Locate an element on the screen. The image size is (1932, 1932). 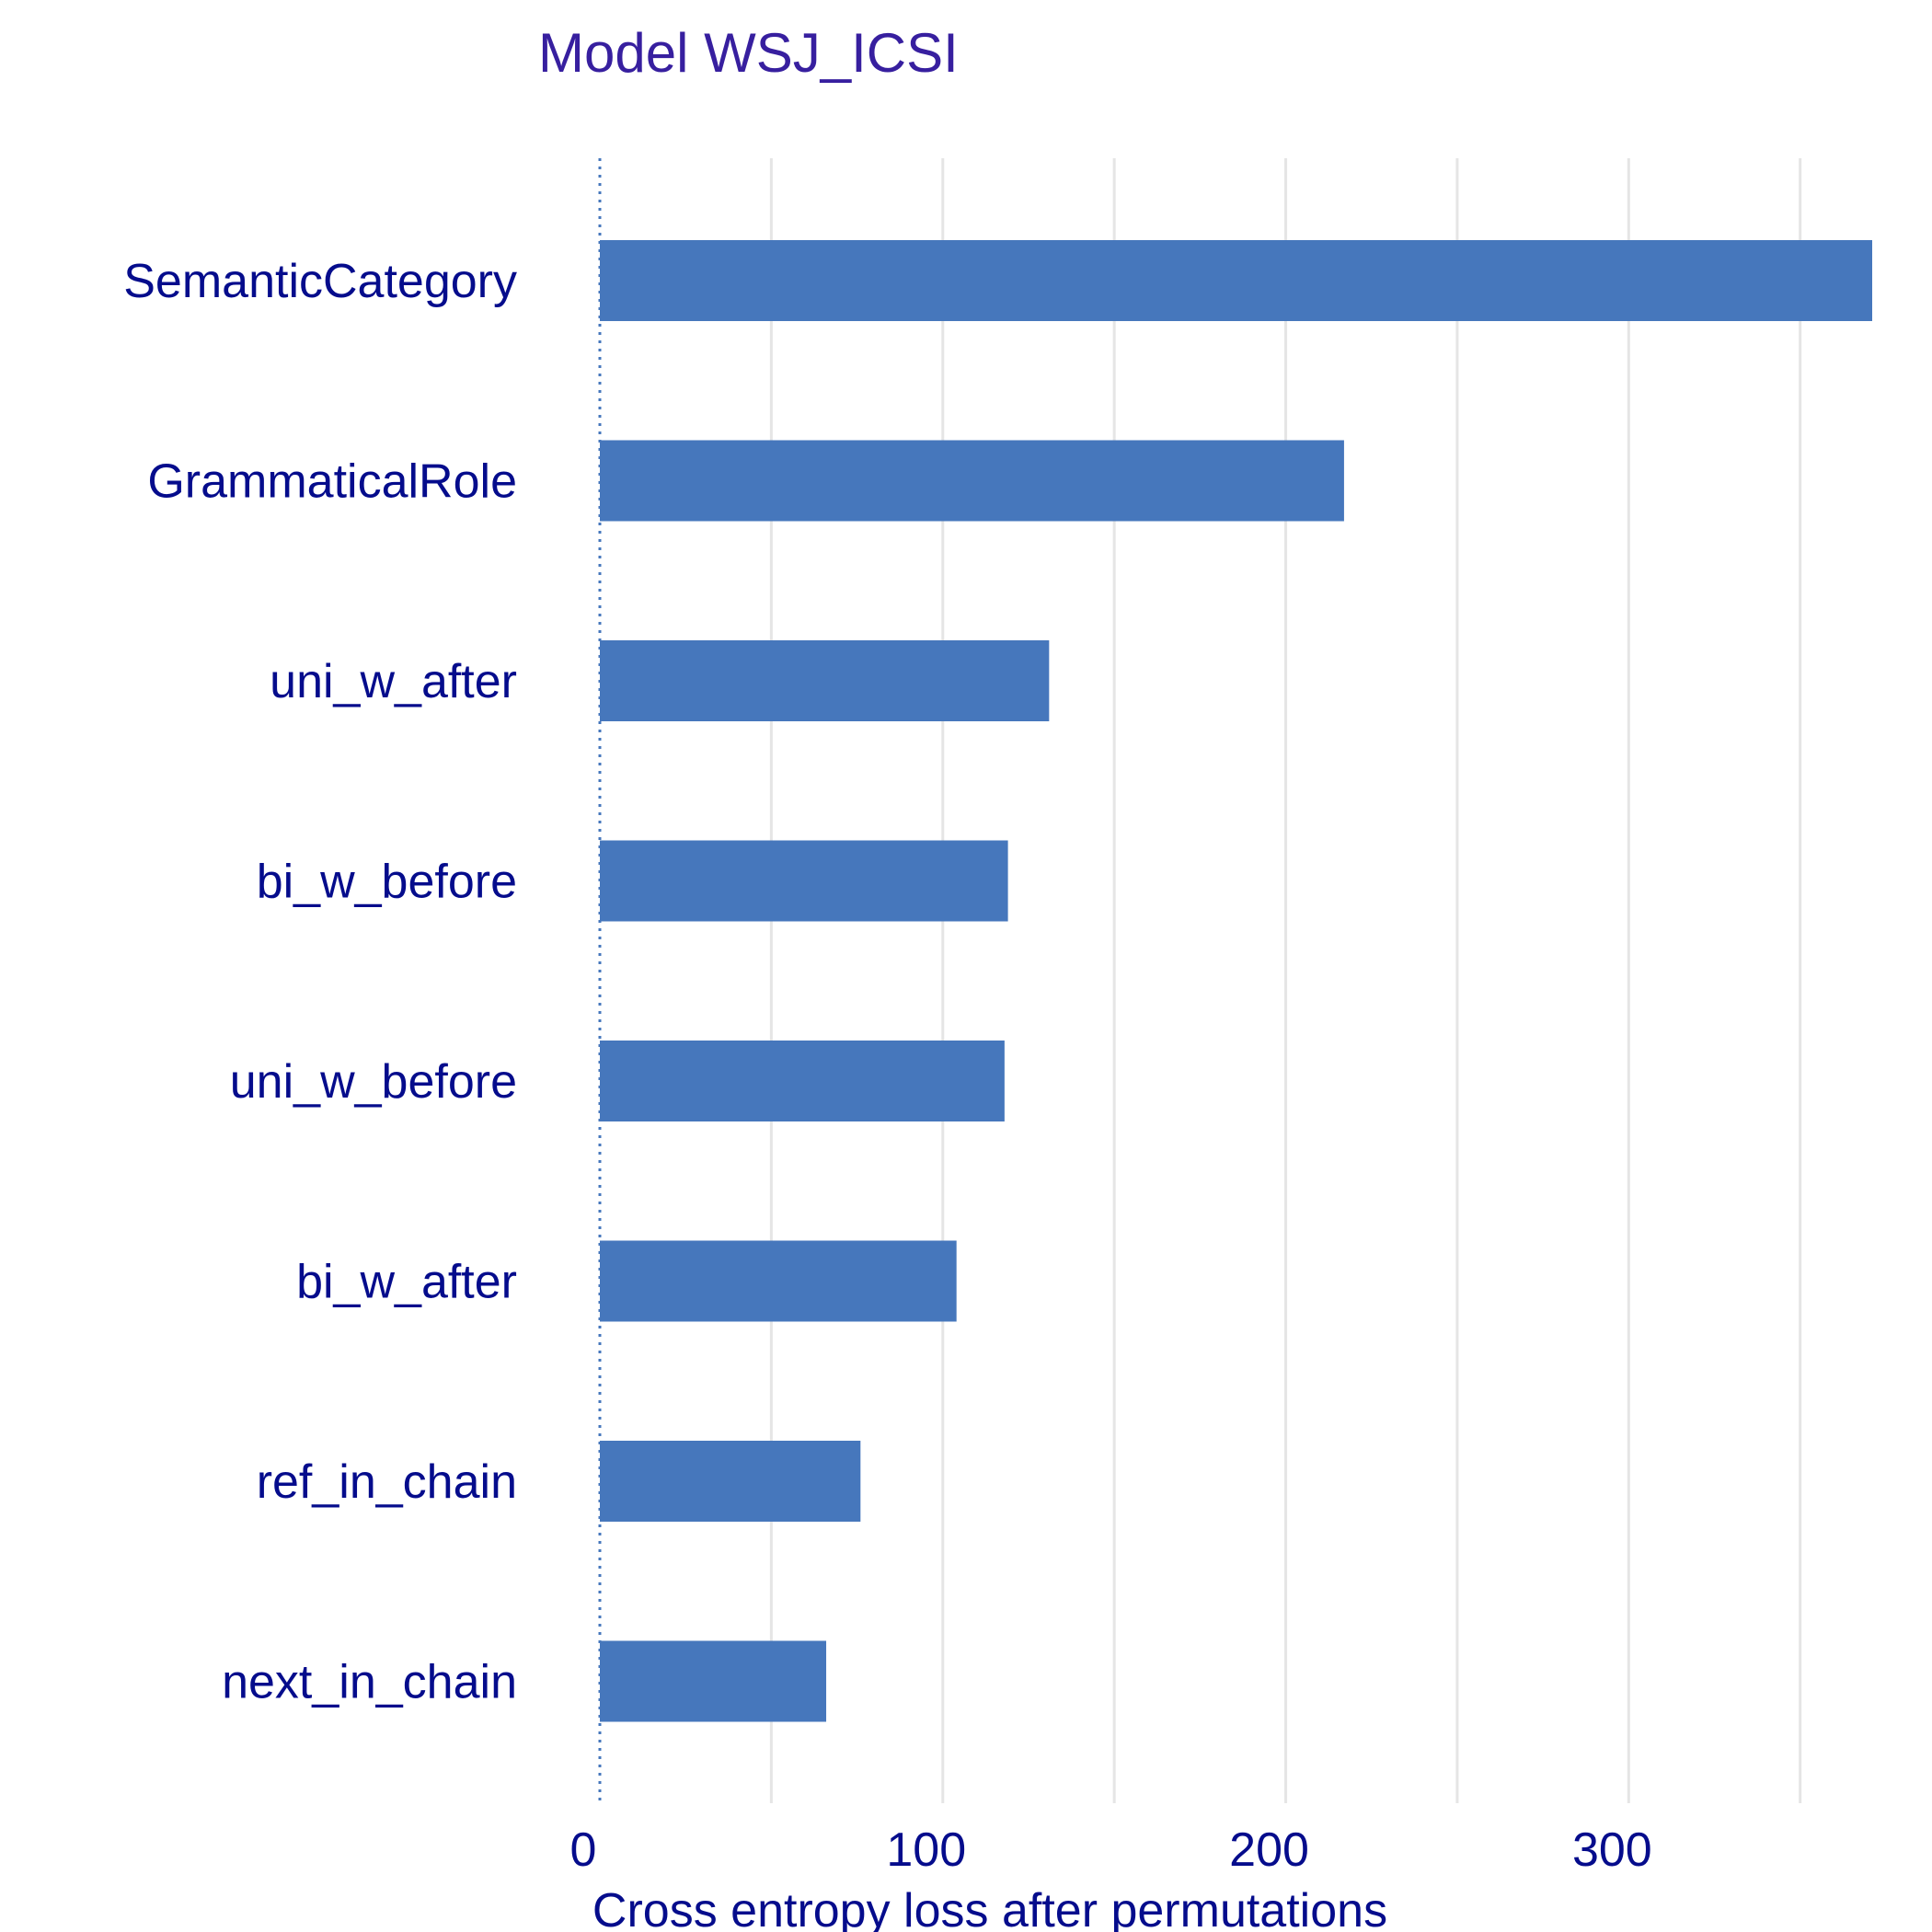
x-tick-label: 100 is located at coordinates (926, 1850).